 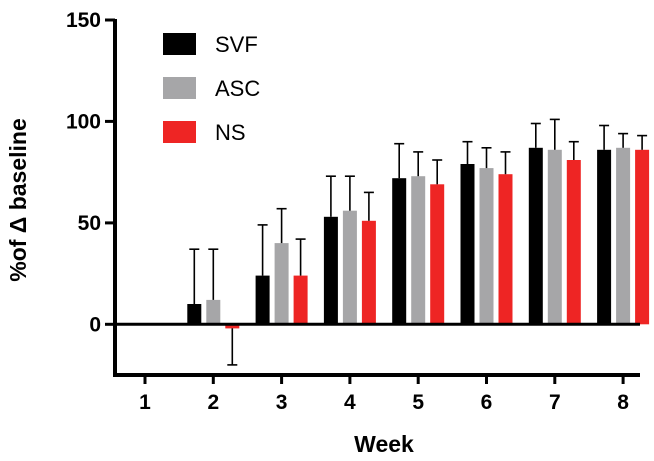 What do you see at coordinates (18, 200) in the screenshot?
I see `y-axis-title: %of Δ baseline` at bounding box center [18, 200].